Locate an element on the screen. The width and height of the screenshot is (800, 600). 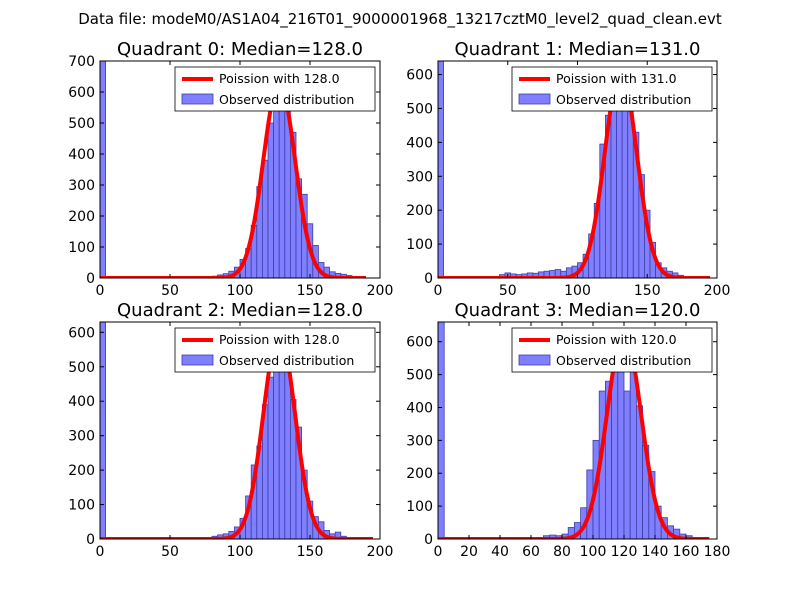
chart-title: Quadrant 1: Median=131.0 is located at coordinates (578, 49).